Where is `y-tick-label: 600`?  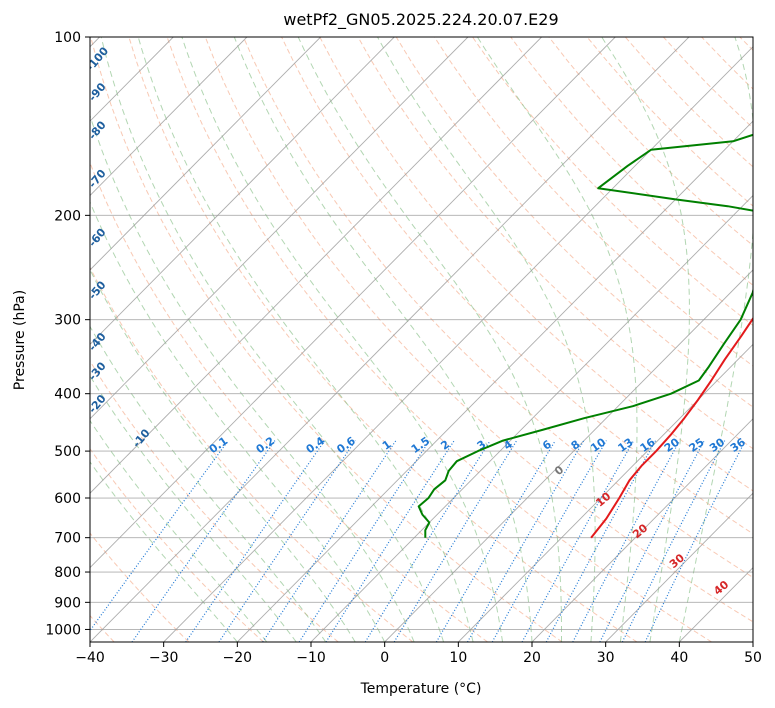 y-tick-label: 600 is located at coordinates (67, 499).